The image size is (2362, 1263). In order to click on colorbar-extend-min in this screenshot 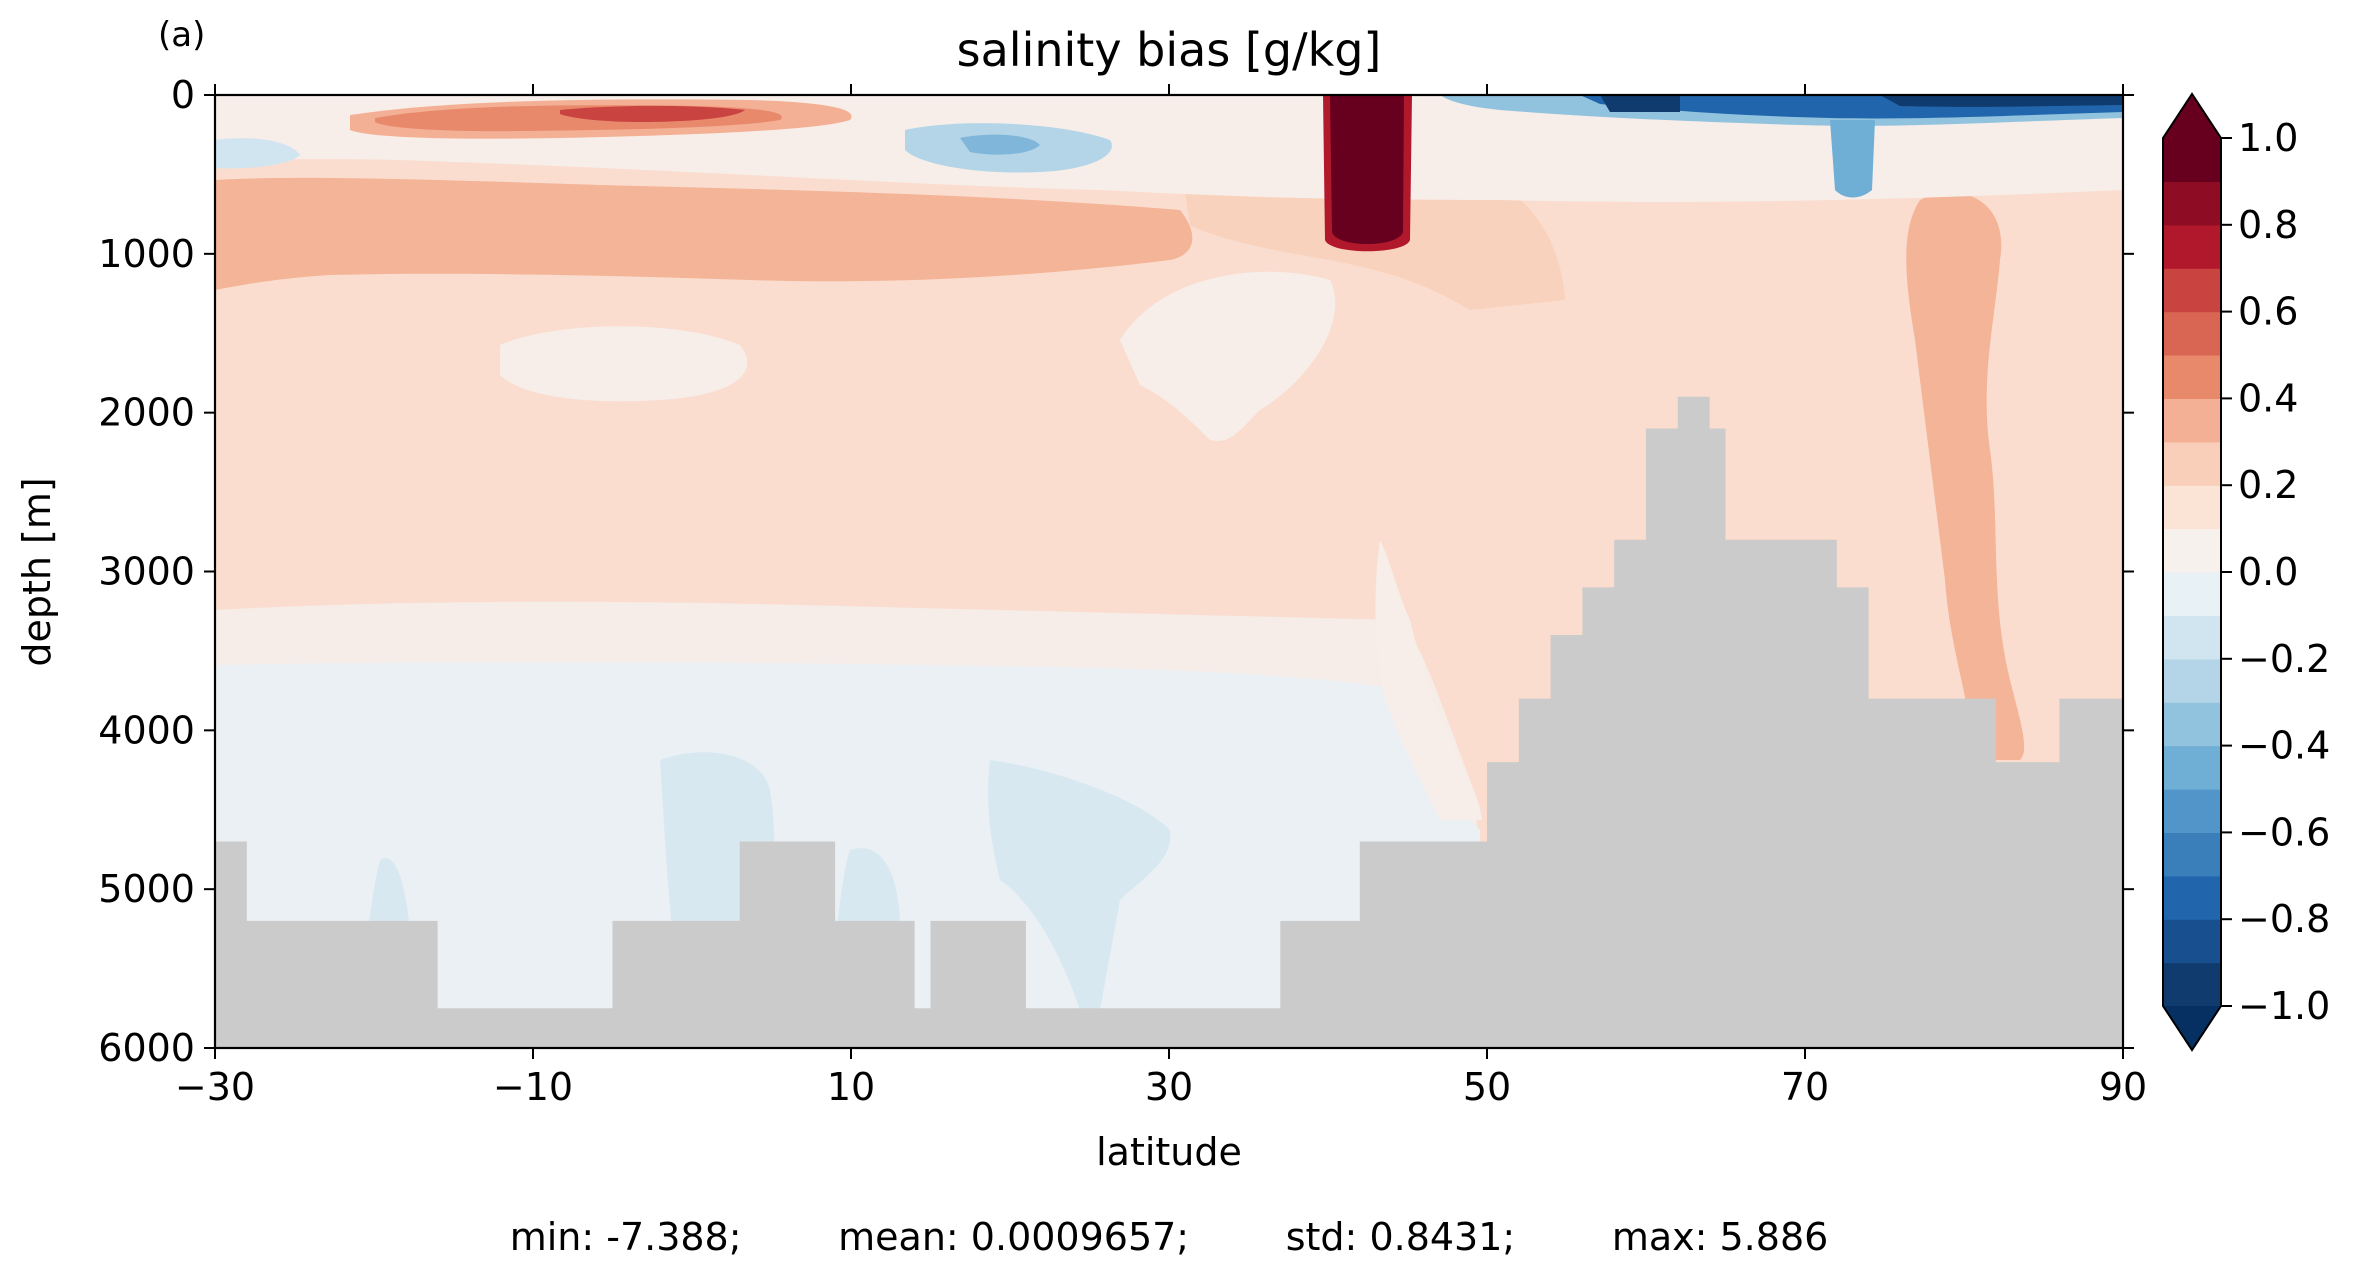, I will do `click(2192, 1028)`.